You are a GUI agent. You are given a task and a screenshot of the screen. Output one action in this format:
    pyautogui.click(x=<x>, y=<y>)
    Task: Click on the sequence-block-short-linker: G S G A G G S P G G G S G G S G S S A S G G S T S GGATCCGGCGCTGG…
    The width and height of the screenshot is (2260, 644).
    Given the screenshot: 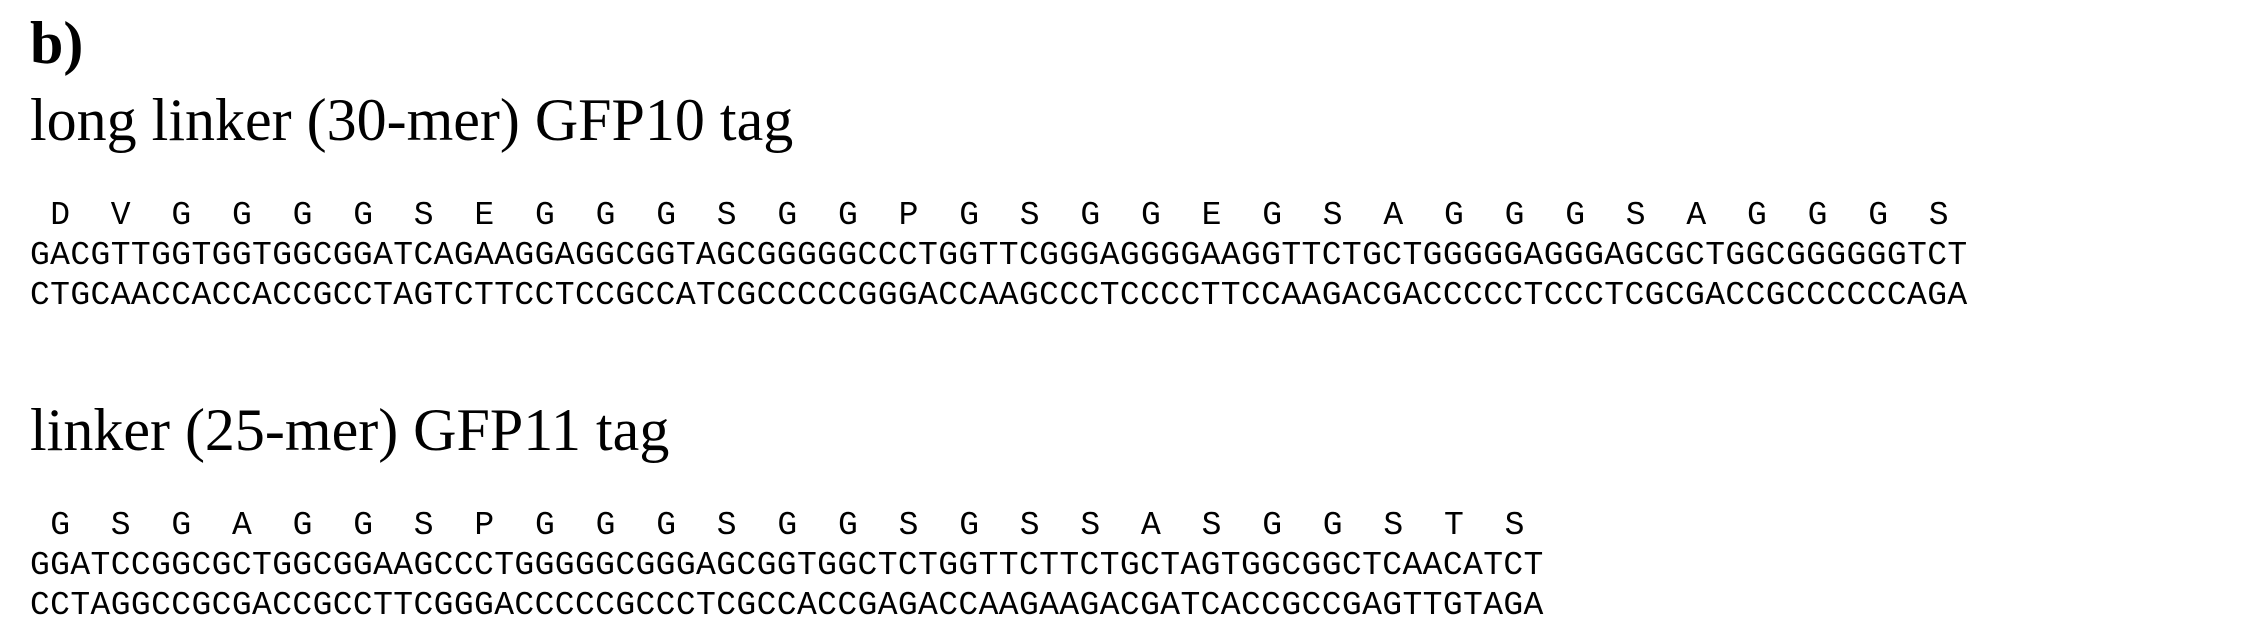 What is the action you would take?
    pyautogui.click(x=787, y=566)
    